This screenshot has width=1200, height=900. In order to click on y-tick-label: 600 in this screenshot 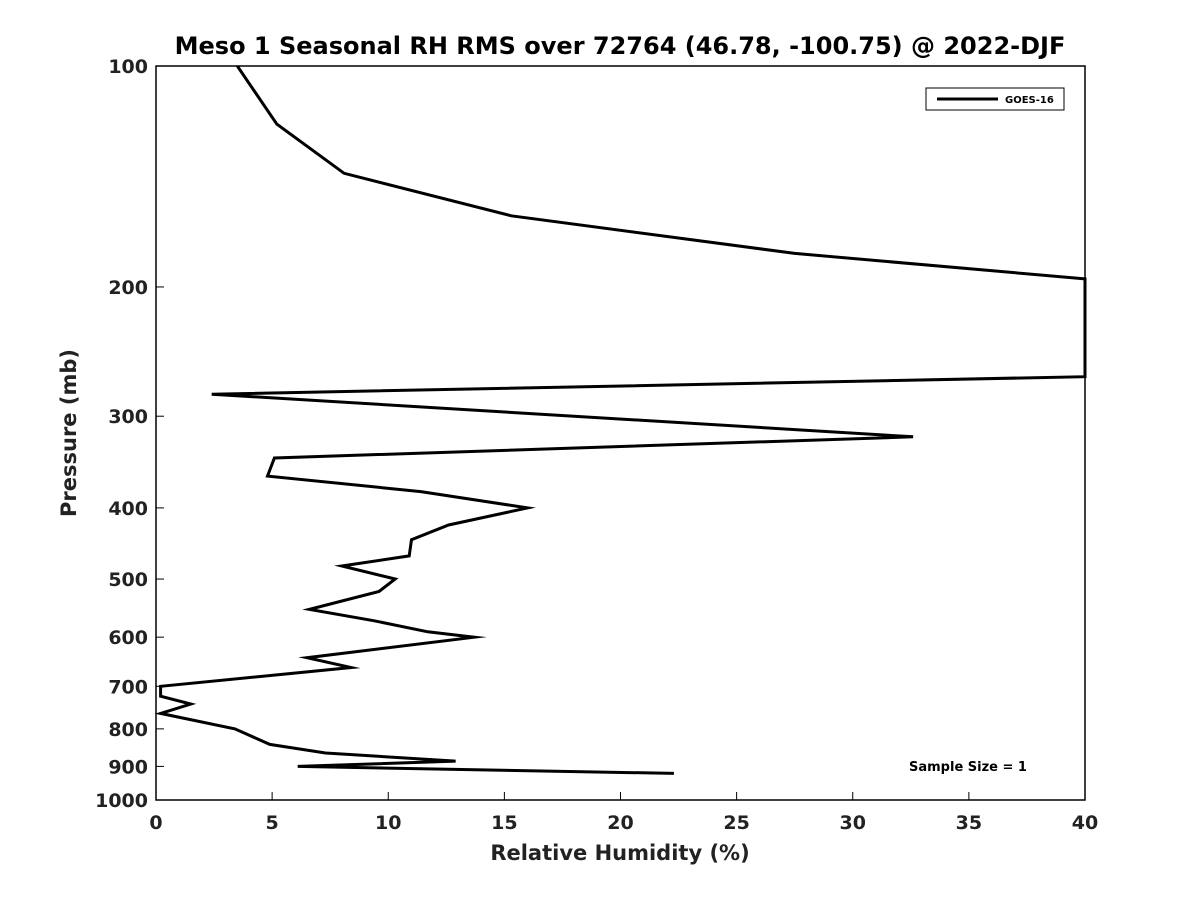, I will do `click(128, 638)`.